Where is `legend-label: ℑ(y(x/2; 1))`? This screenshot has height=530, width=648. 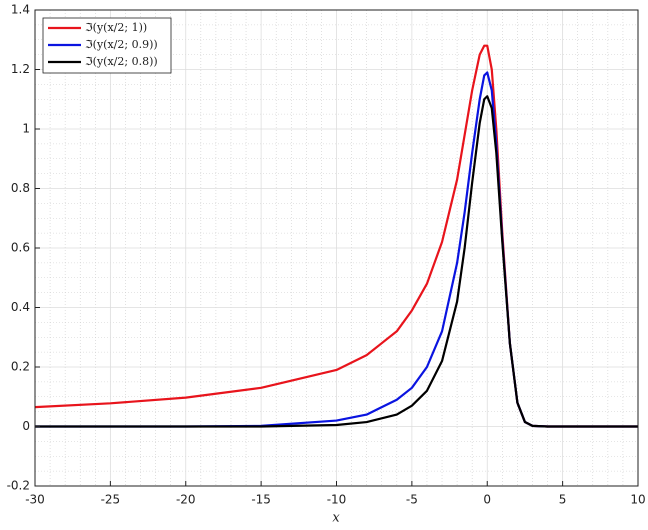
legend-label: ℑ(y(x/2; 1)) is located at coordinates (116, 27).